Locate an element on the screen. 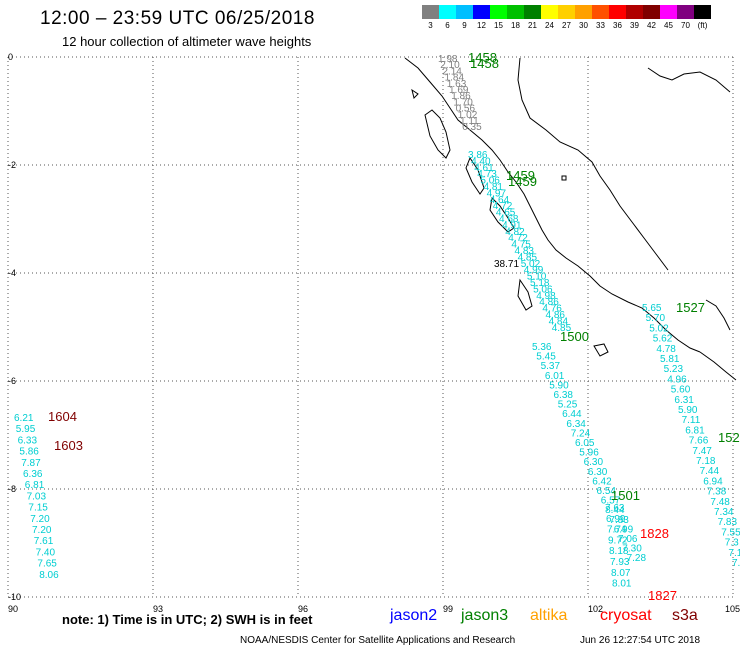 The image size is (740, 650). swh-value: 7.47 is located at coordinates (702, 451).